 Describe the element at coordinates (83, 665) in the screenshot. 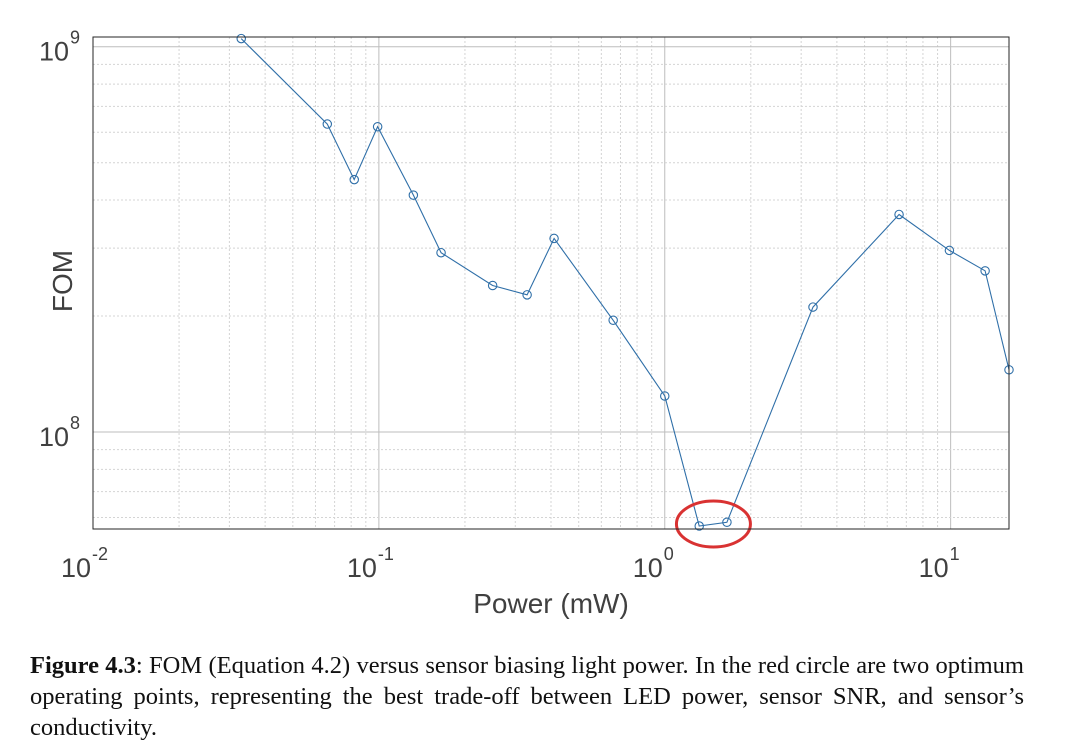

I see `caption-label: Figure 4.3` at that location.